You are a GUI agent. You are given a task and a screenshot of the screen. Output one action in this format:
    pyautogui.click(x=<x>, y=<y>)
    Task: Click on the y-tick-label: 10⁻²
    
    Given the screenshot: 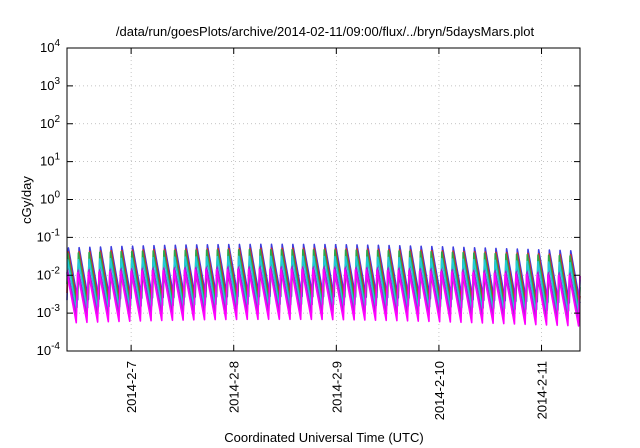 What is the action you would take?
    pyautogui.click(x=49, y=273)
    